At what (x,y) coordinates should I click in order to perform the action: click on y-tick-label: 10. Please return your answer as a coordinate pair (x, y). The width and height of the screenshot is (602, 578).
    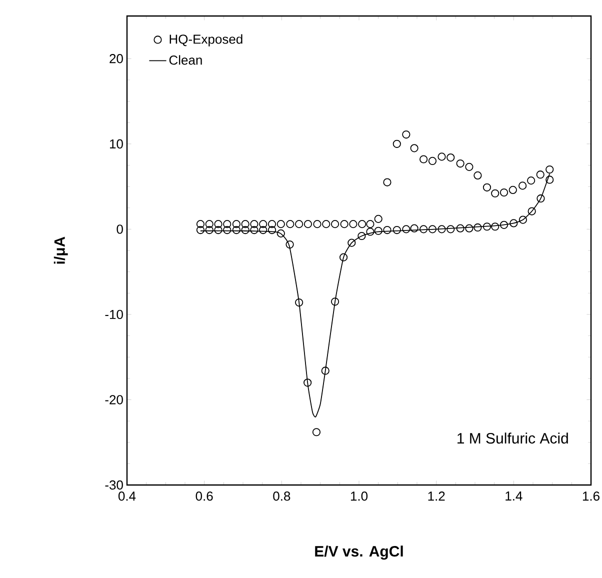
    Looking at the image, I should click on (116, 144).